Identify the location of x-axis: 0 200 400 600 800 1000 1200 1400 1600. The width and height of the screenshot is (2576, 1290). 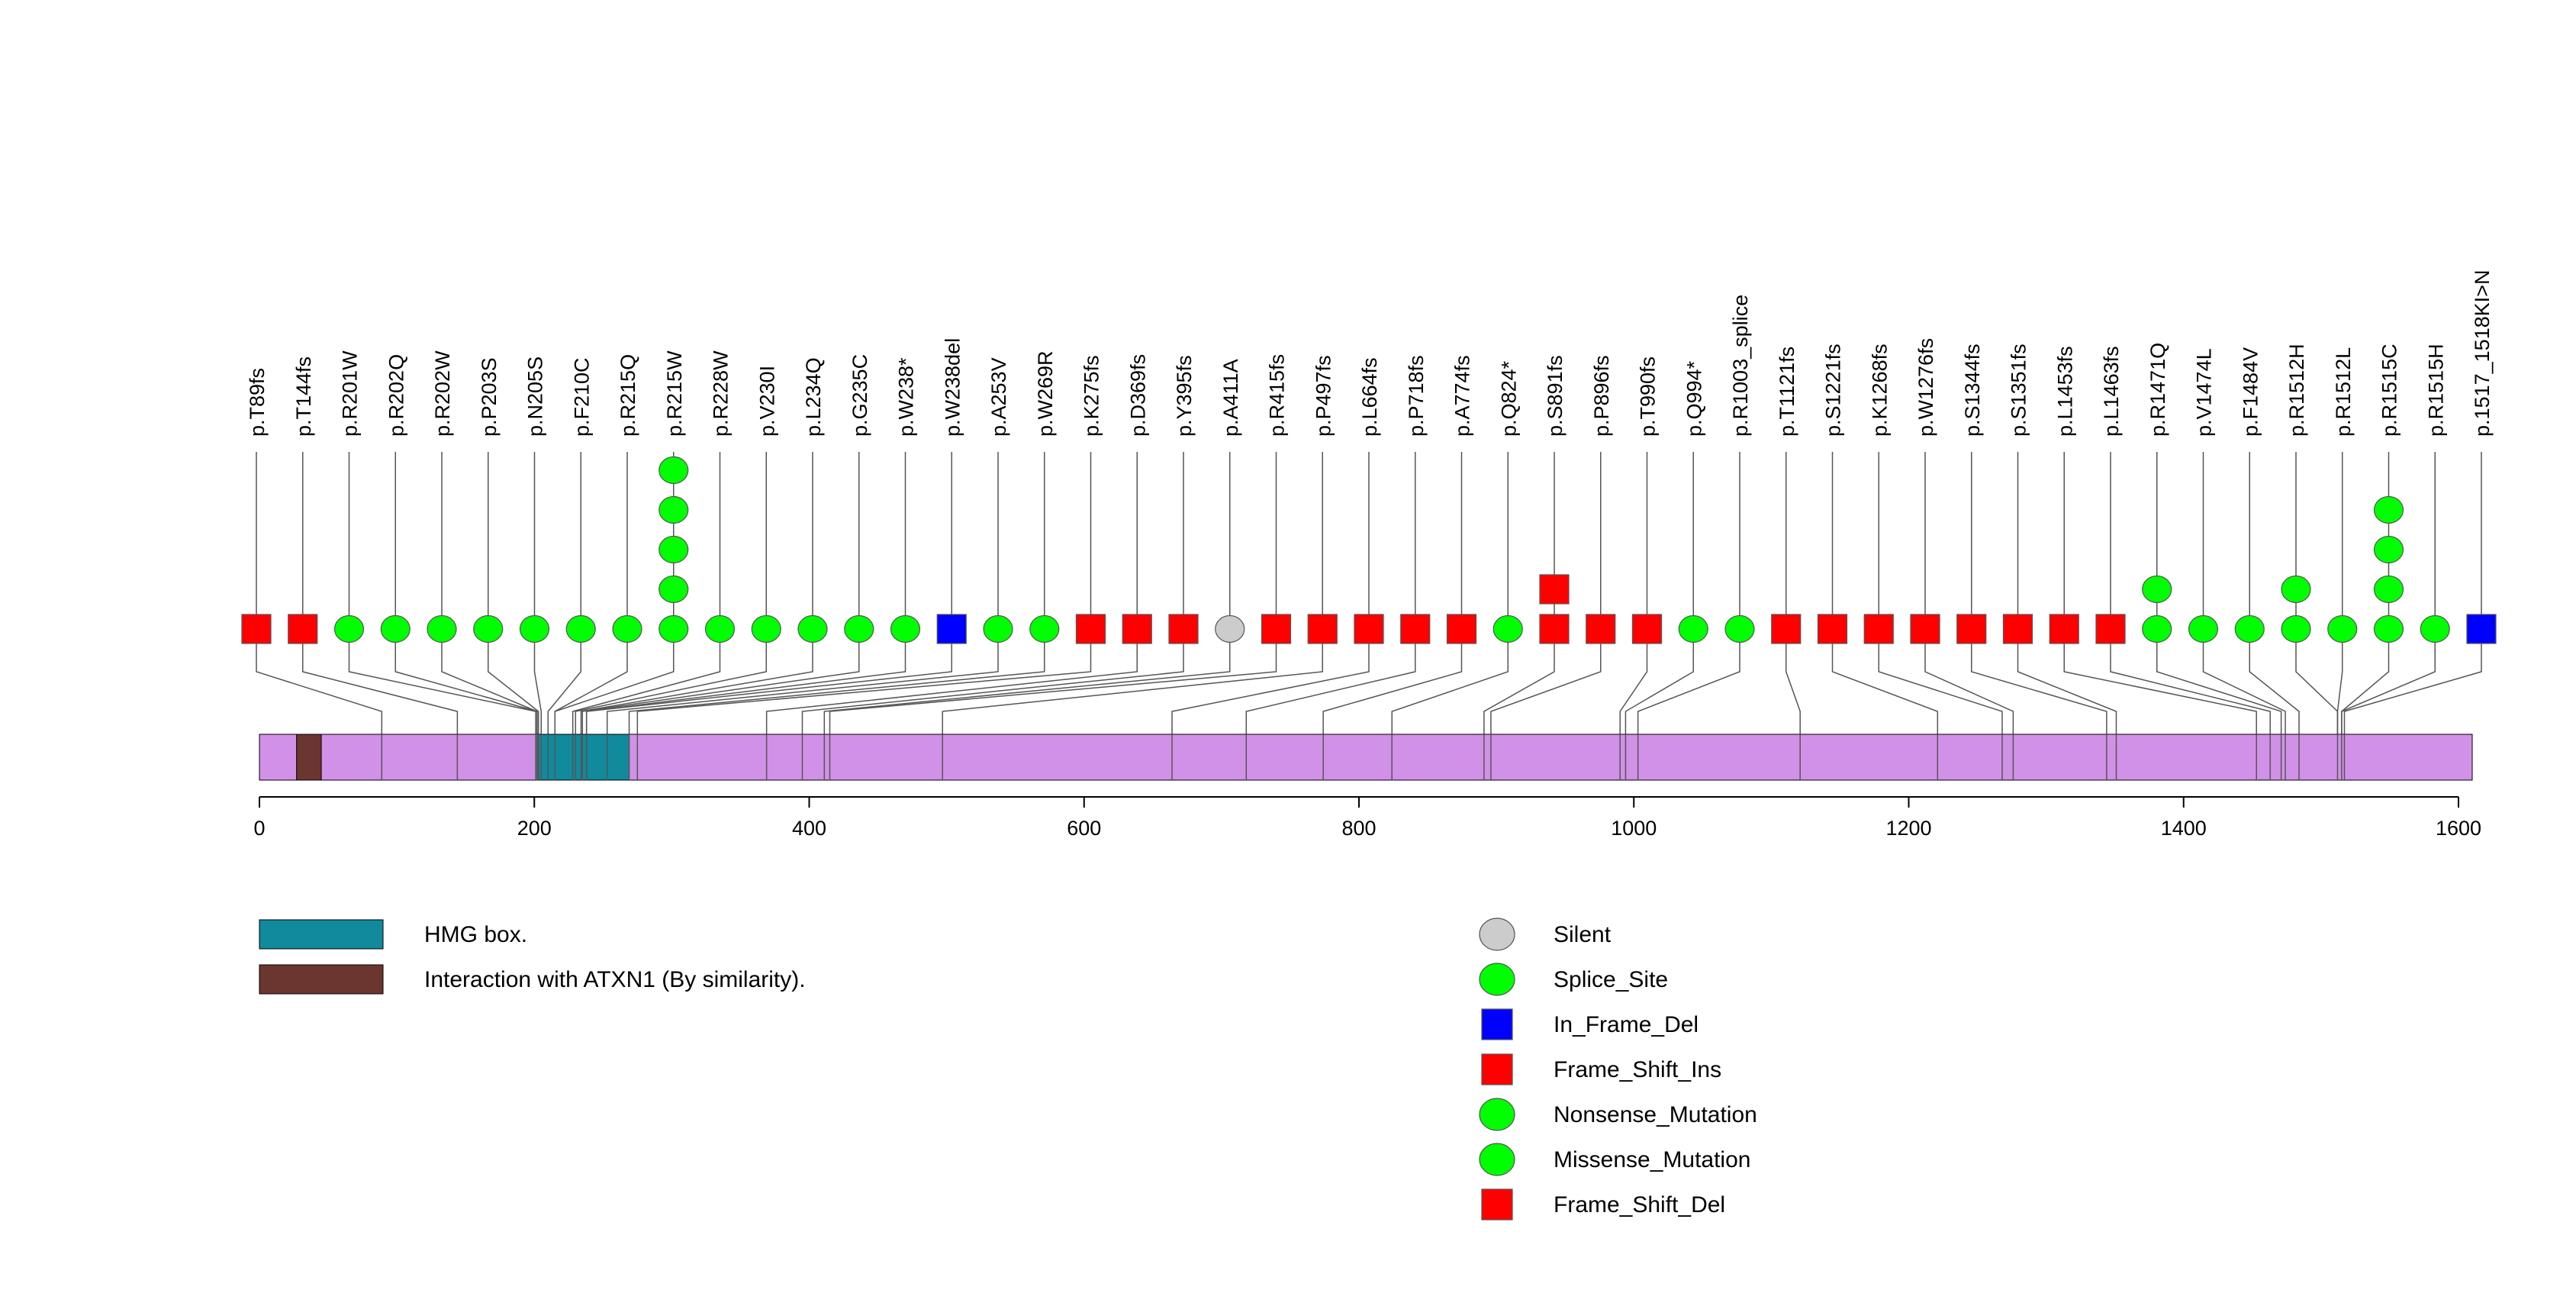
(1367, 818).